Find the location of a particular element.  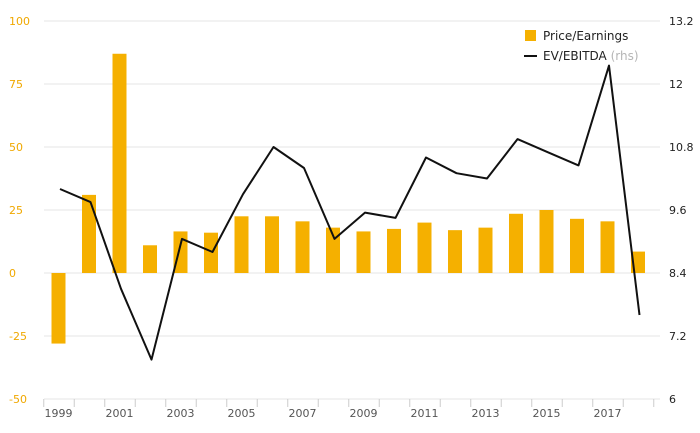

bar-2009 is located at coordinates (363, 252).